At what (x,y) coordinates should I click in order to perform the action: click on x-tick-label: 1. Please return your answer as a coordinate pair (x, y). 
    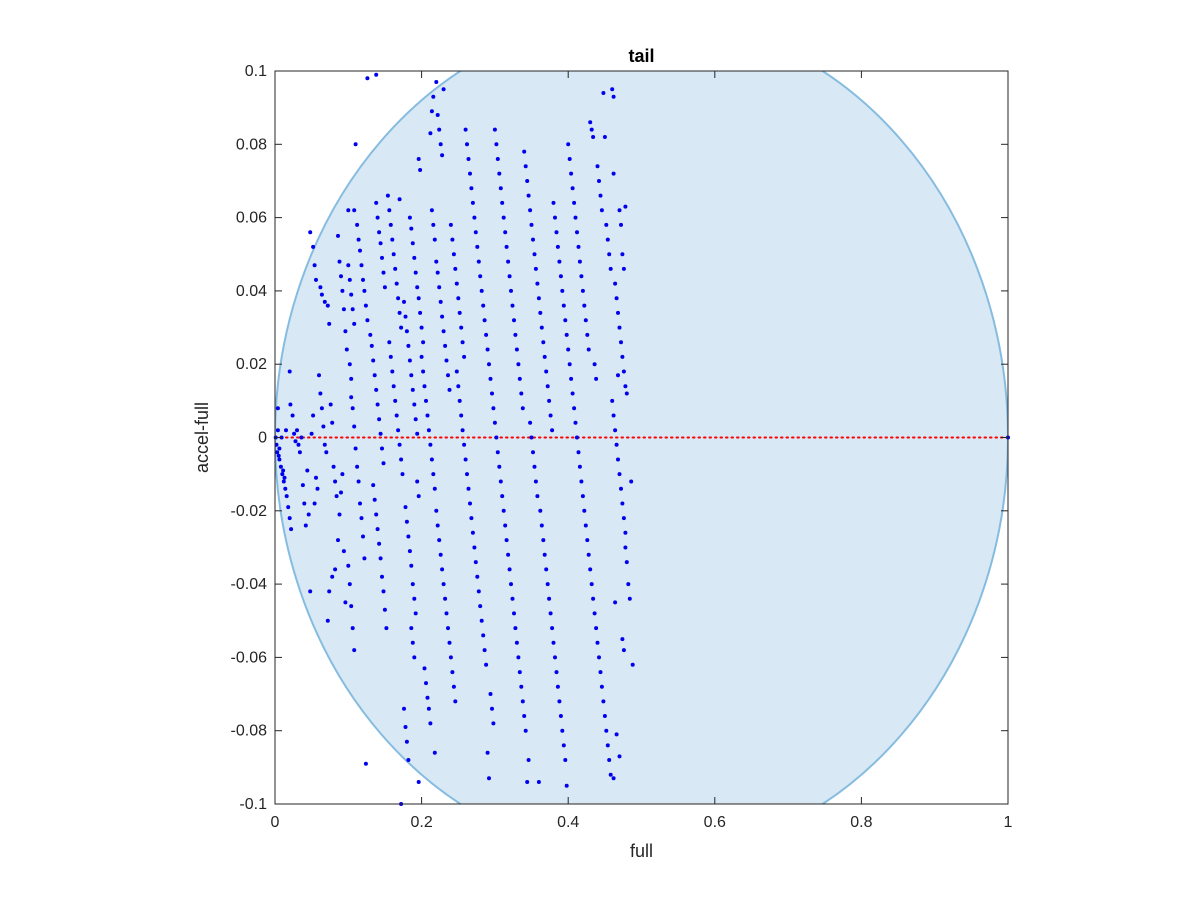
    Looking at the image, I should click on (1008, 822).